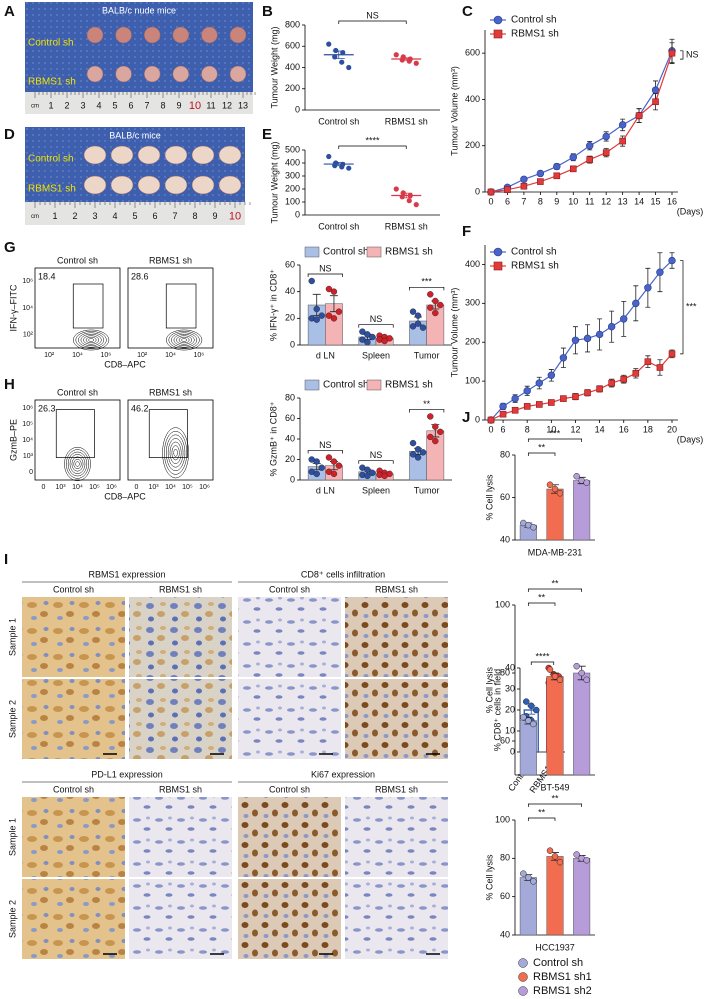 The height and width of the screenshot is (999, 707). Describe the element at coordinates (235, 216) in the screenshot. I see `ruler-label: 10` at that location.